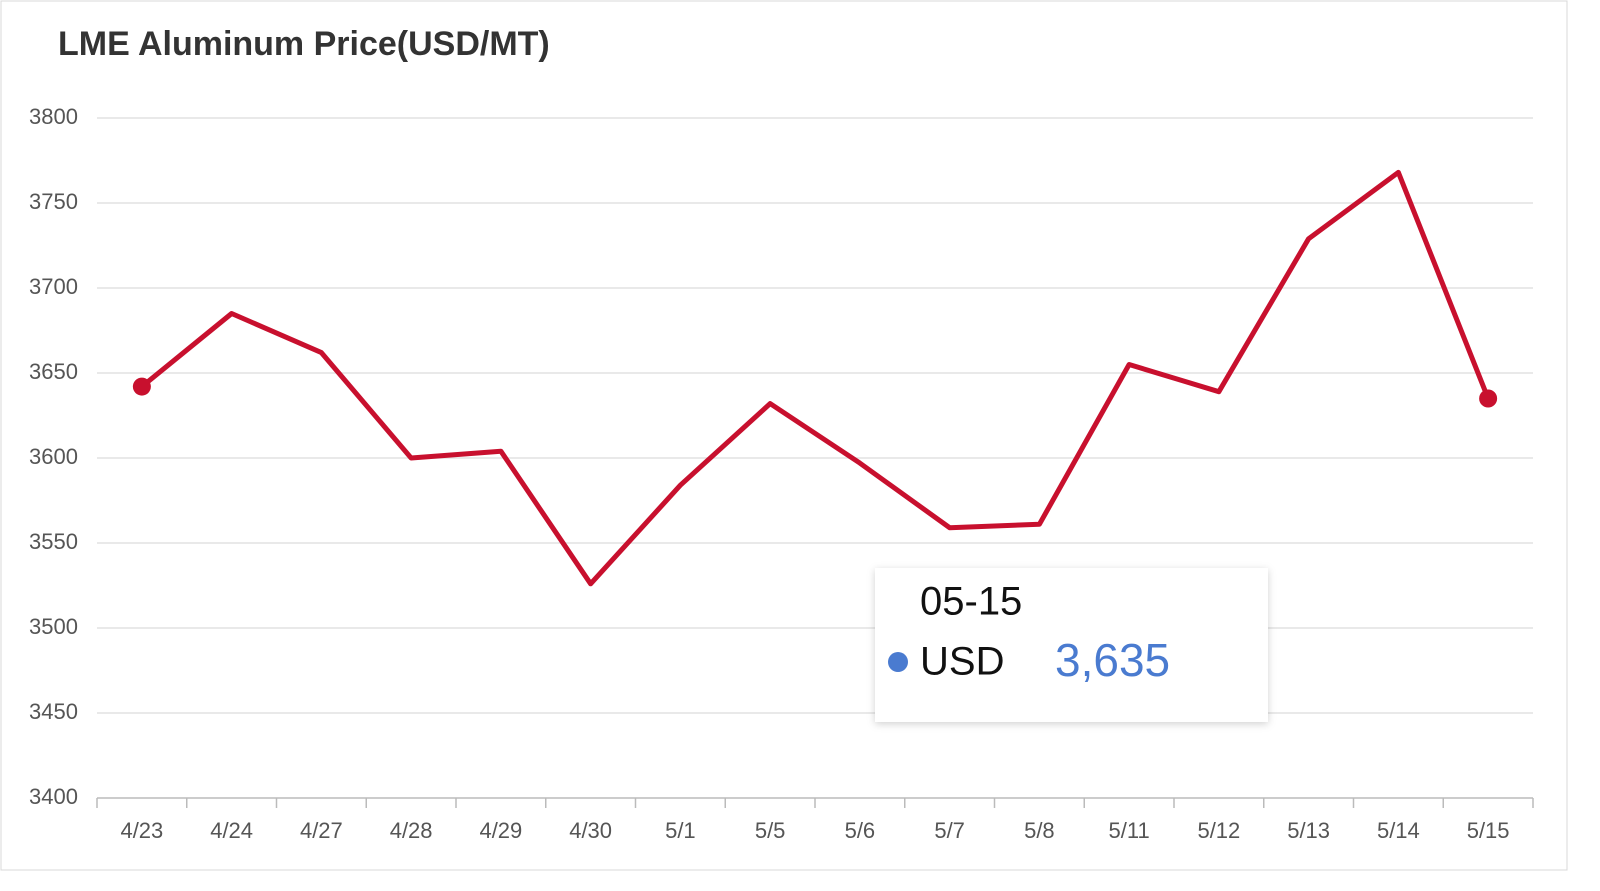 The image size is (1600, 891). What do you see at coordinates (770, 830) in the screenshot?
I see `x-tick-label: 5/5` at bounding box center [770, 830].